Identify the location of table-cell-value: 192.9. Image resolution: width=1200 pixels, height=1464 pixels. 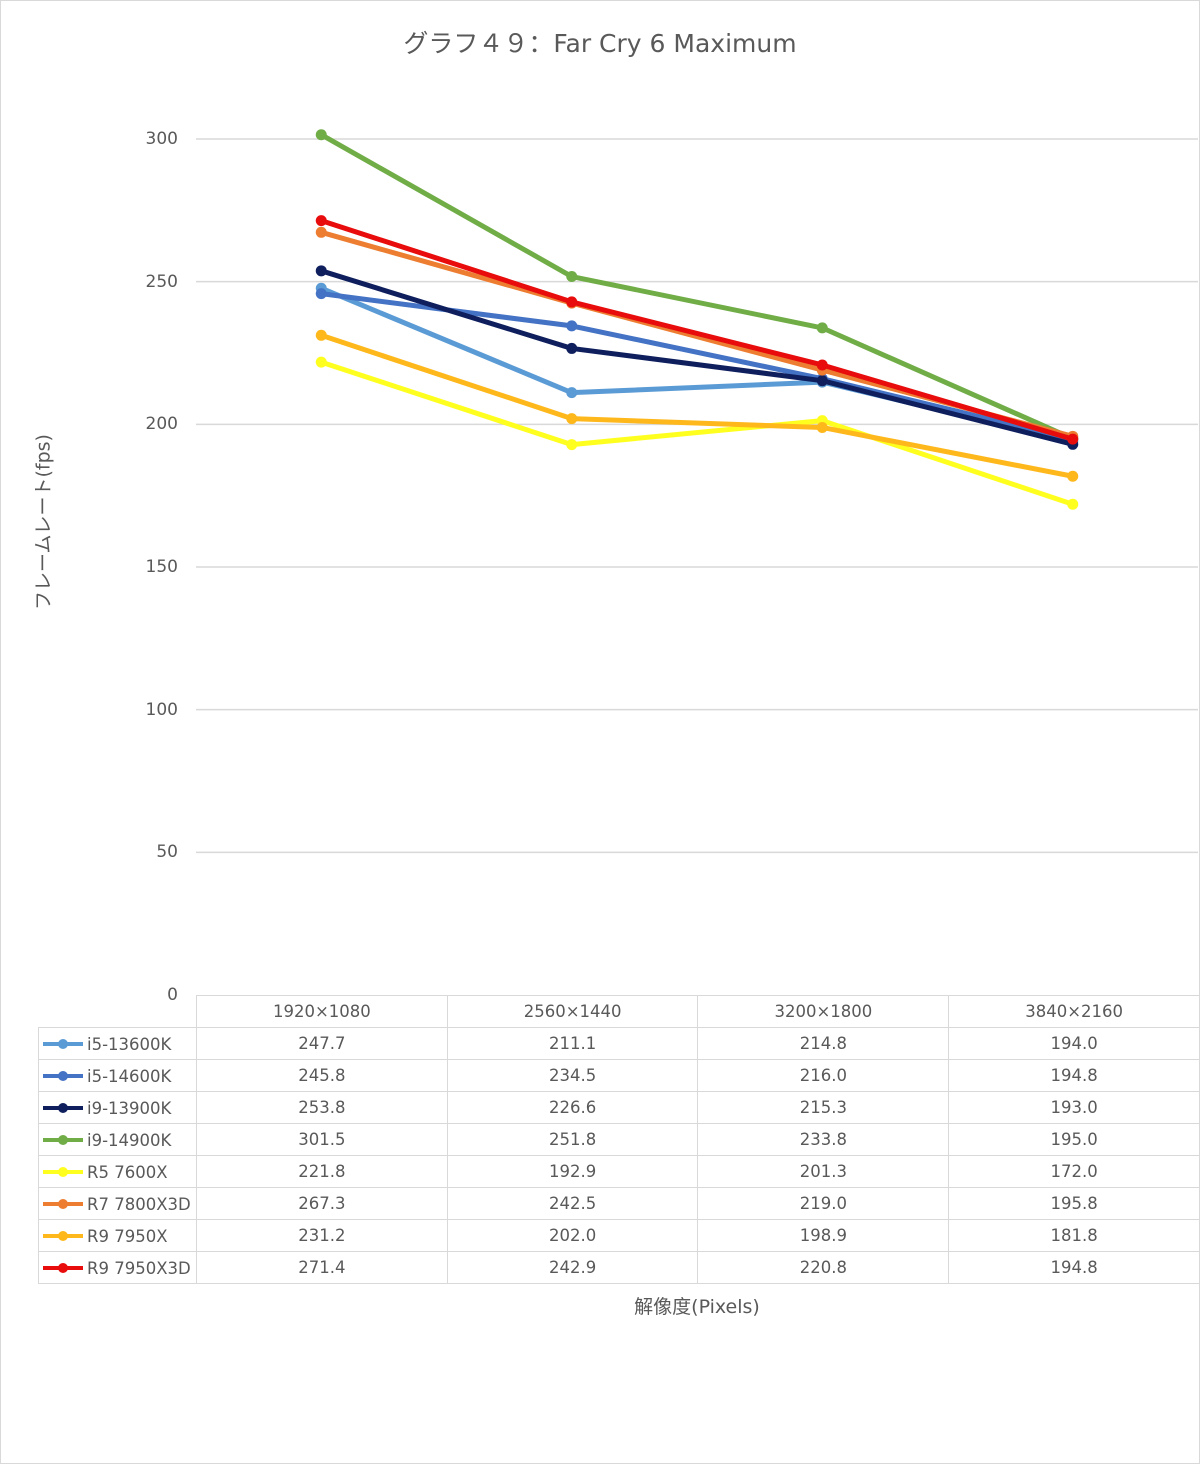
(572, 1171).